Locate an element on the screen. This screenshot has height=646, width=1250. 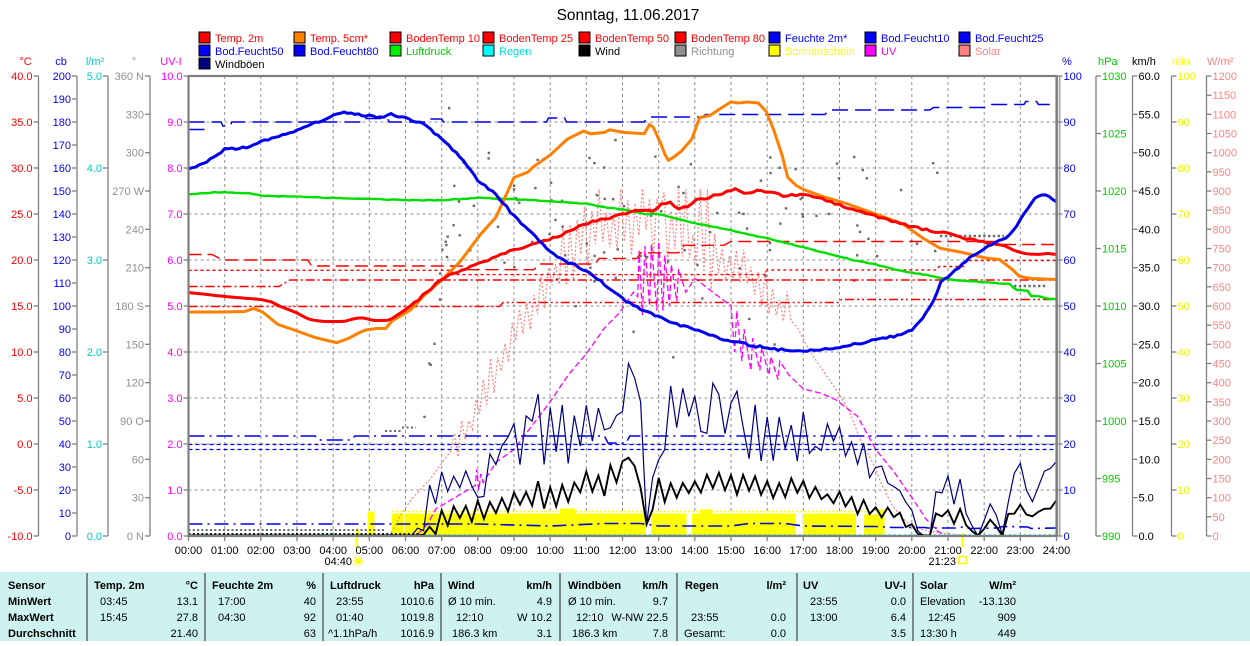
svg-text: 0 is located at coordinates (1216, 537).